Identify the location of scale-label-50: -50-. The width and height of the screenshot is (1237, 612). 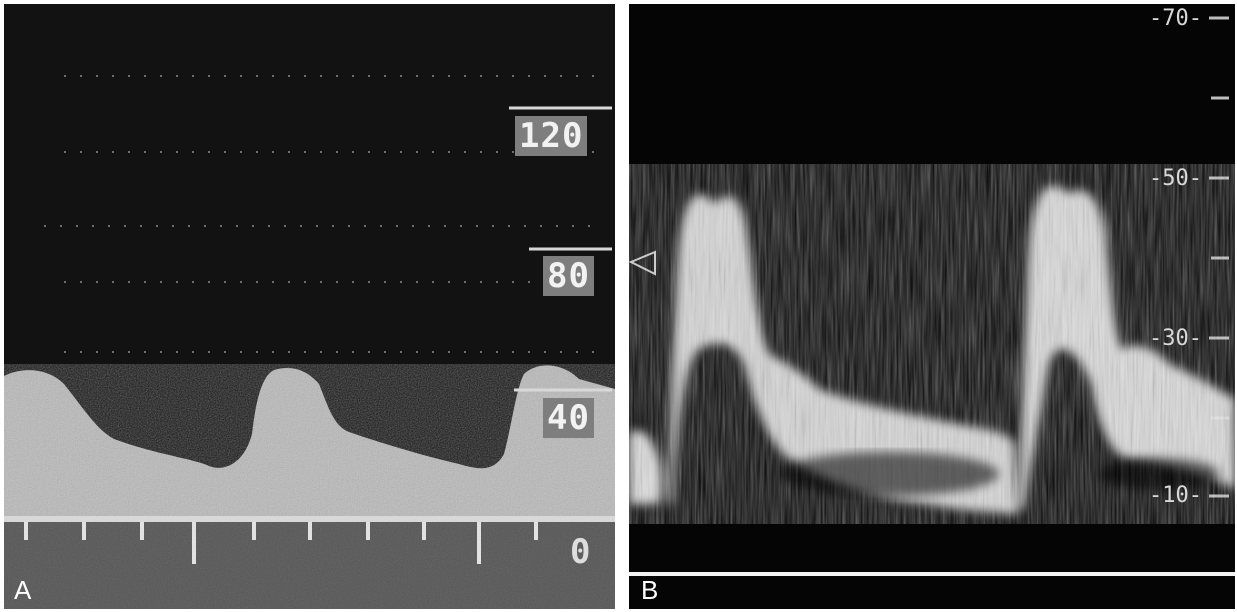
(1175, 178).